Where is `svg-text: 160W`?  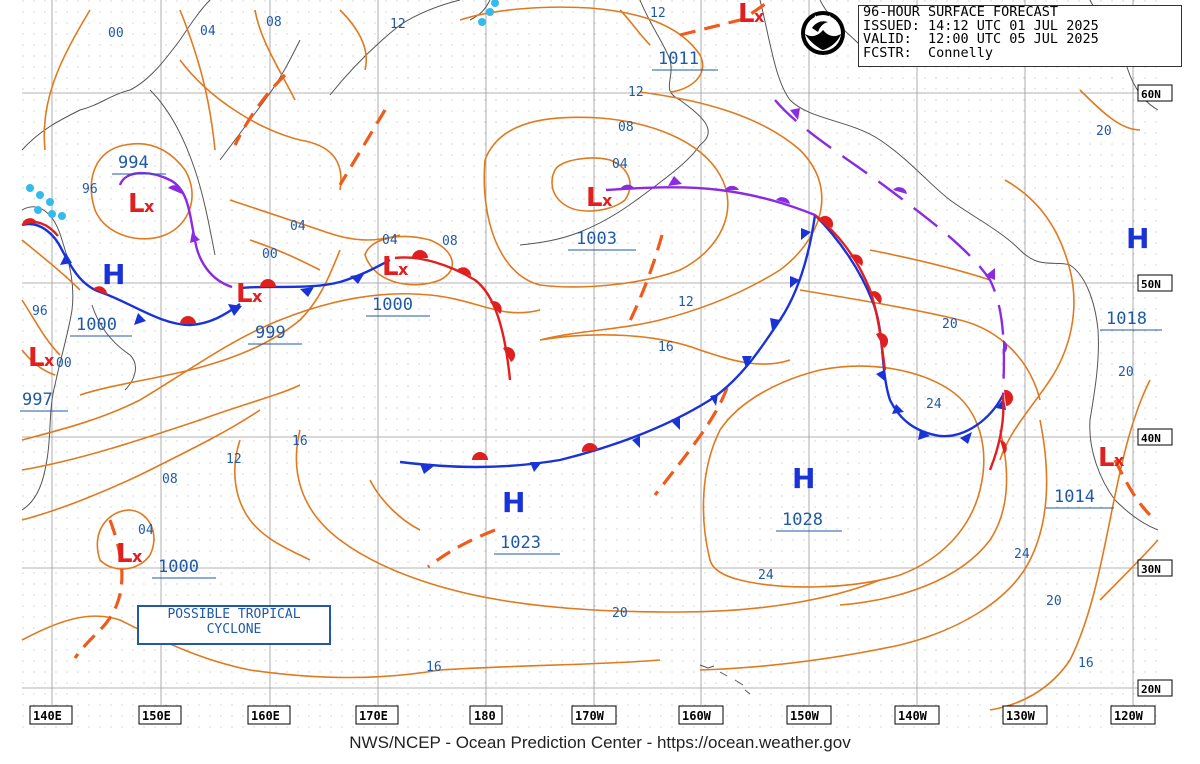
svg-text: 160W is located at coordinates (697, 716).